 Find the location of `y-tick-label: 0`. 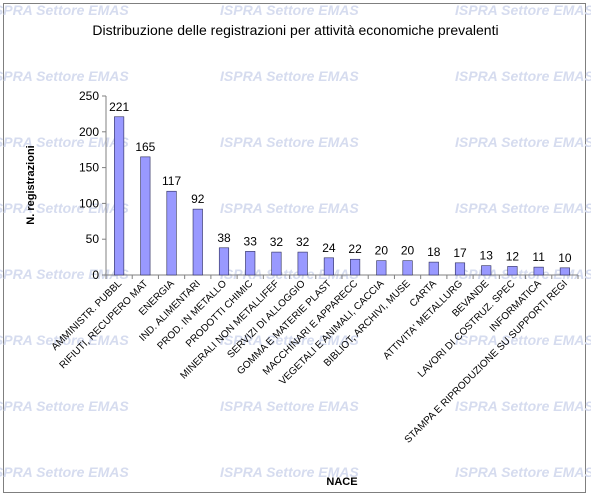

y-tick-label: 0 is located at coordinates (95, 275).